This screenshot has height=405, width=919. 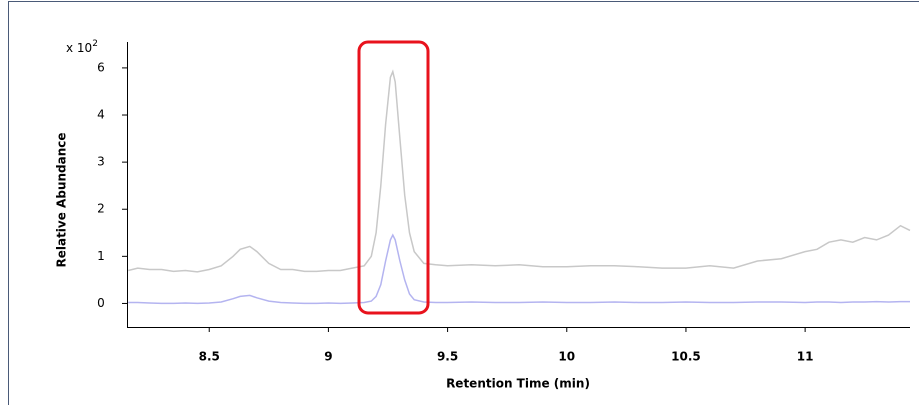 I want to click on x-tick-label: 9.5, so click(x=447, y=357).